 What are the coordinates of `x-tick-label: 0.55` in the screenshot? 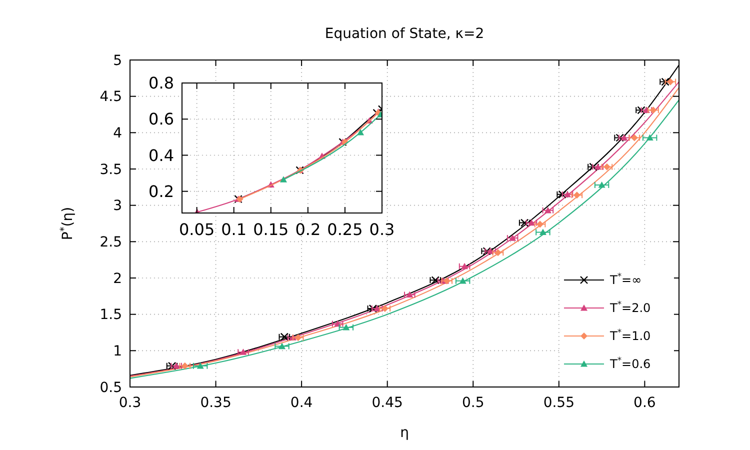 It's located at (558, 403).